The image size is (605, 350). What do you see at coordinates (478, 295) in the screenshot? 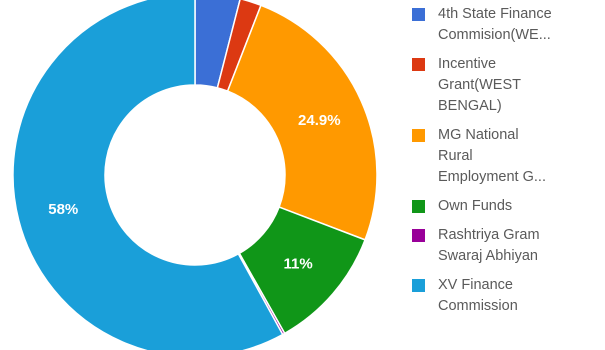
I see `legend-label: XV Finance Commission` at bounding box center [478, 295].